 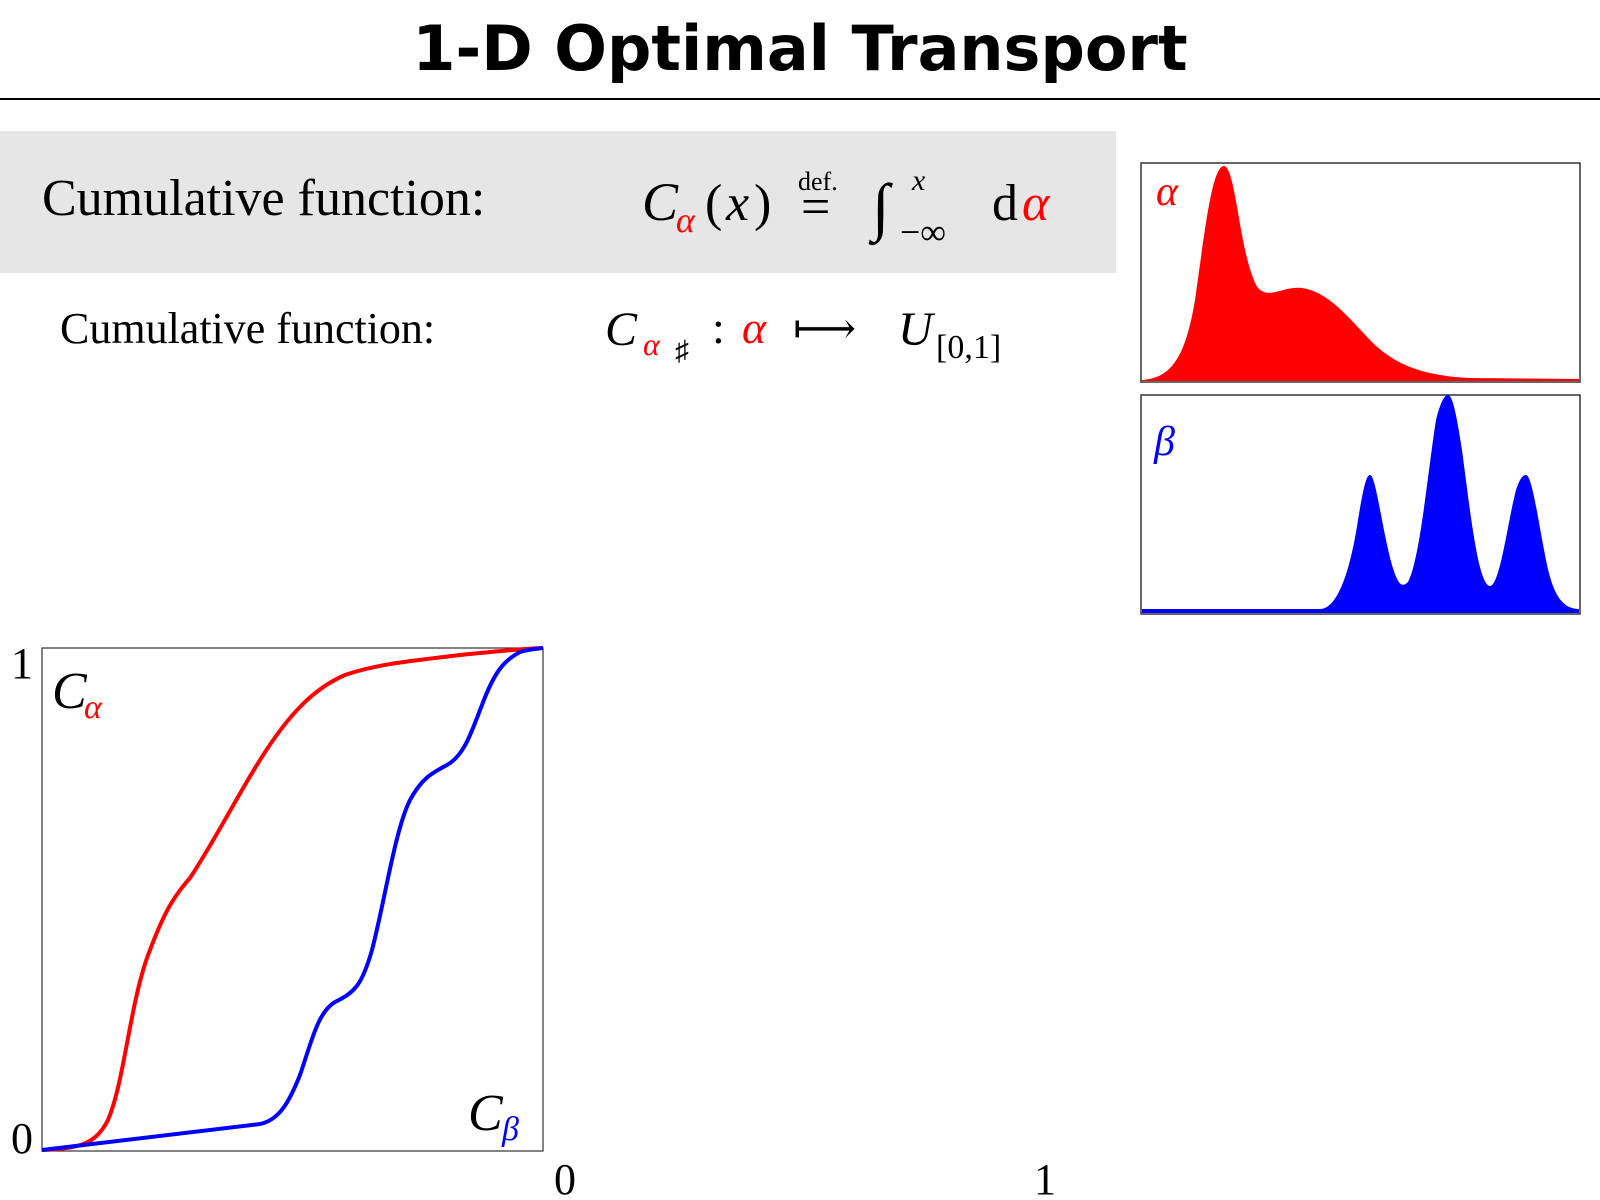 I want to click on math: [0,1], so click(x=968, y=347).